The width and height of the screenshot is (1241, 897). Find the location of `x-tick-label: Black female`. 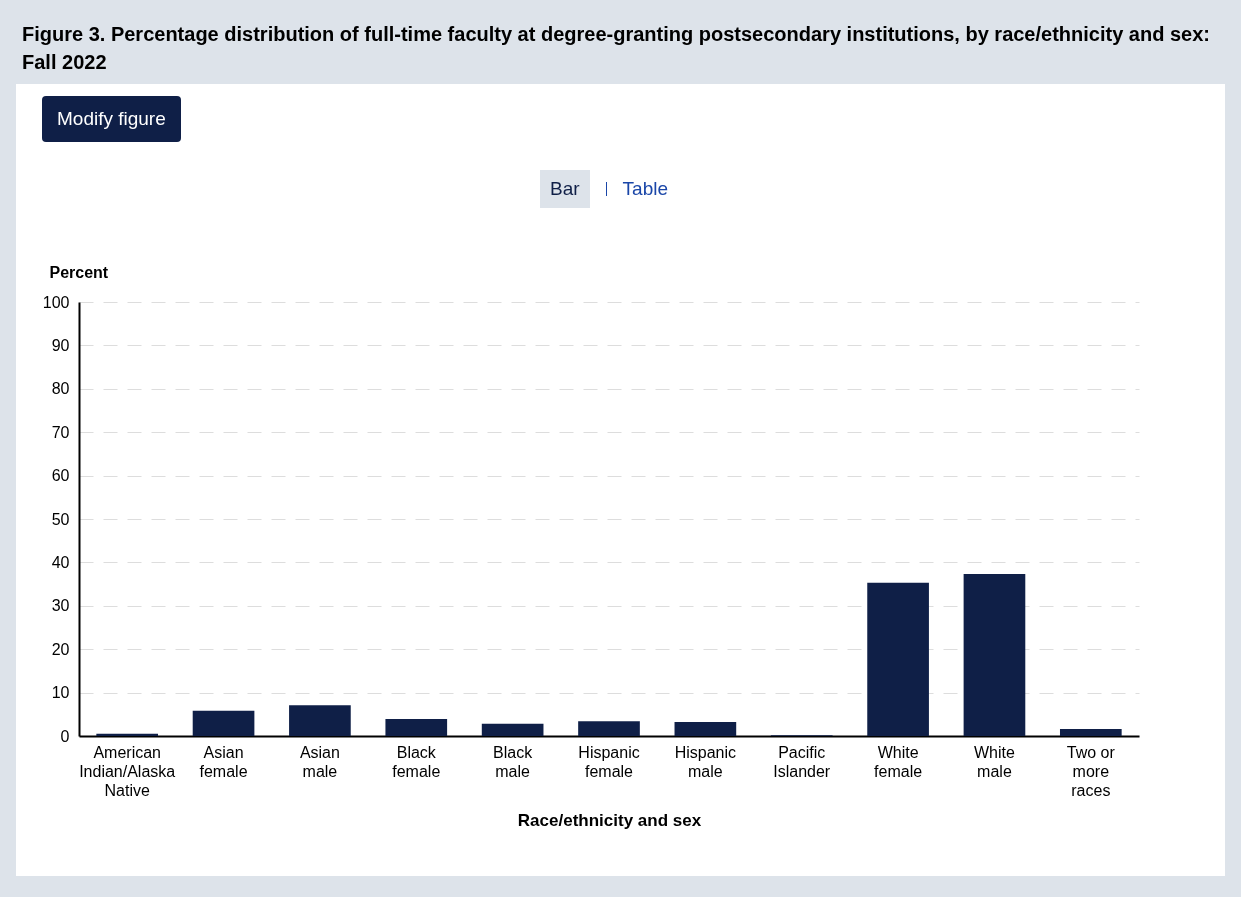

x-tick-label: Black female is located at coordinates (416, 761).